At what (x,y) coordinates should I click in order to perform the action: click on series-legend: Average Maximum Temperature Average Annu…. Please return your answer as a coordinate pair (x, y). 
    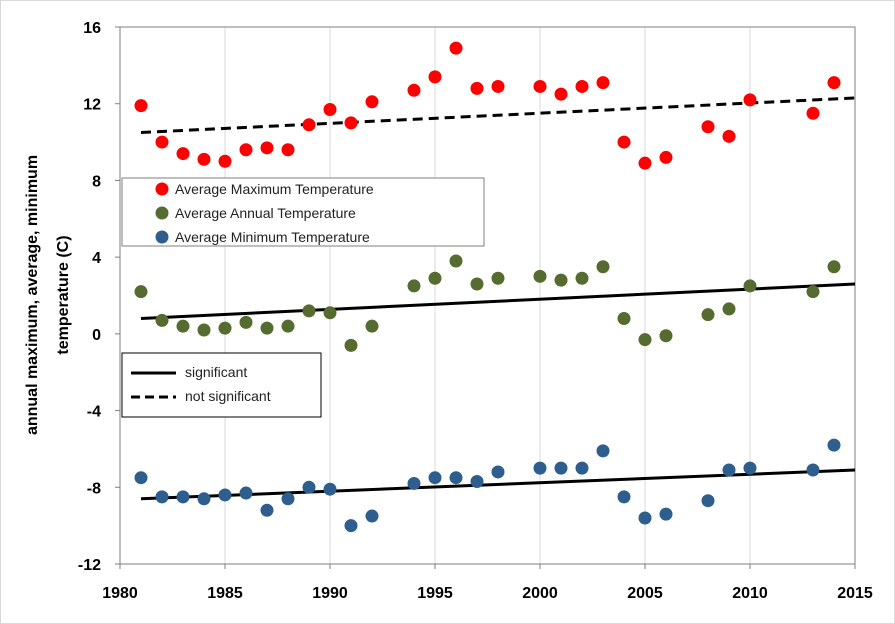
    Looking at the image, I should click on (303, 212).